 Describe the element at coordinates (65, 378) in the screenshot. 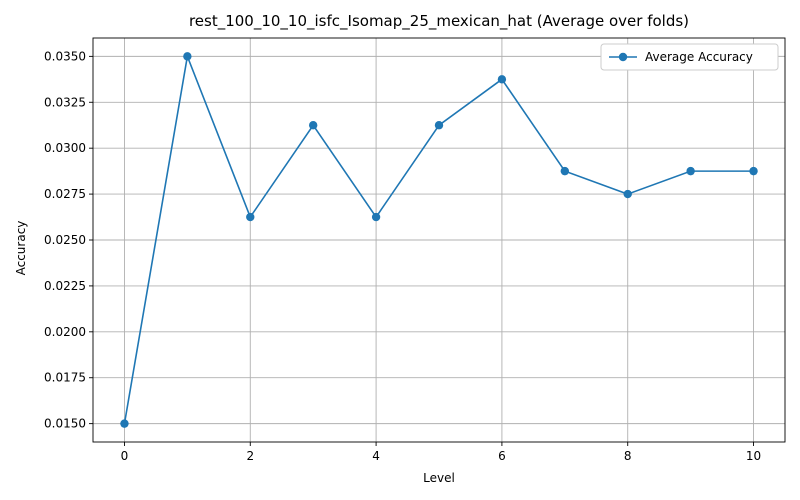

I see `y-tick-label: 0.0175` at that location.